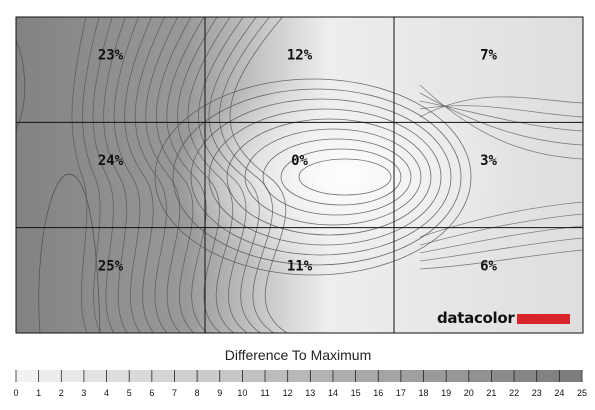 This screenshot has width=595, height=410. I want to click on legend-tick-label: 5, so click(129, 393).